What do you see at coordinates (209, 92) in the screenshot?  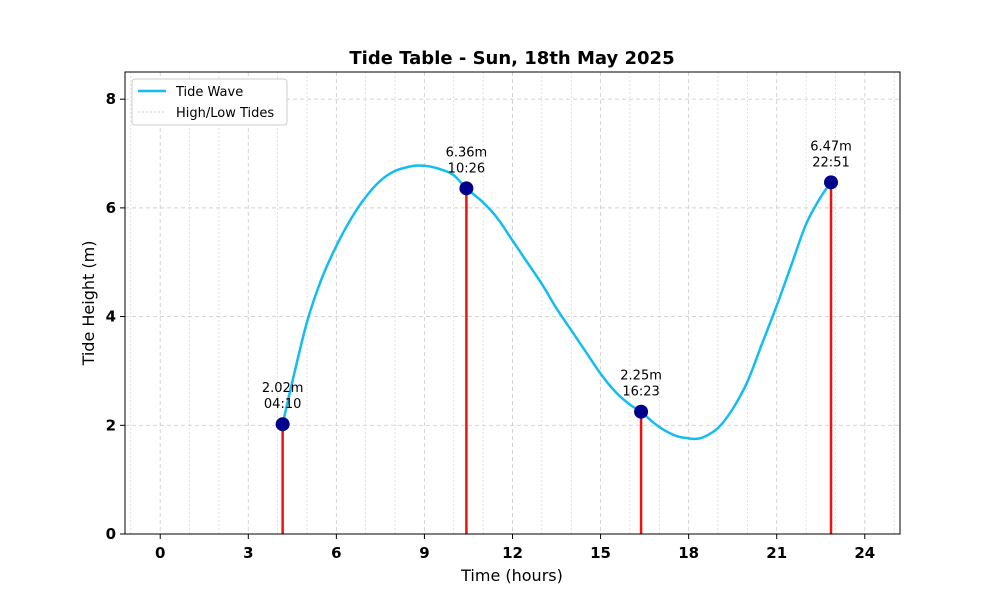 I see `legend-wave-label: Tide Wave` at bounding box center [209, 92].